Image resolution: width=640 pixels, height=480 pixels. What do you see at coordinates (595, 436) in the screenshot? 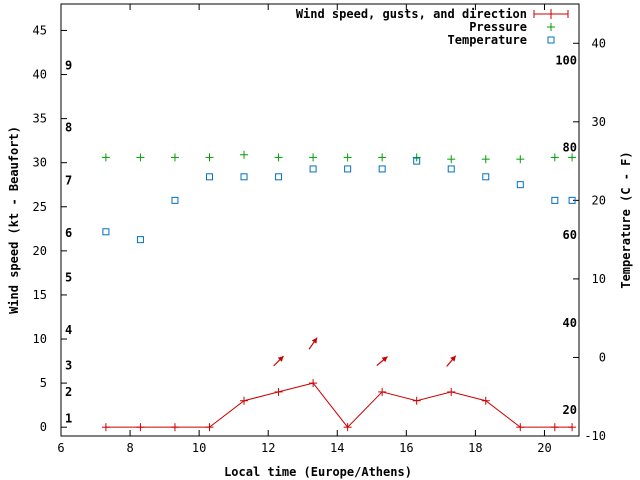
I see `y2-tick-label: -10` at bounding box center [595, 436].